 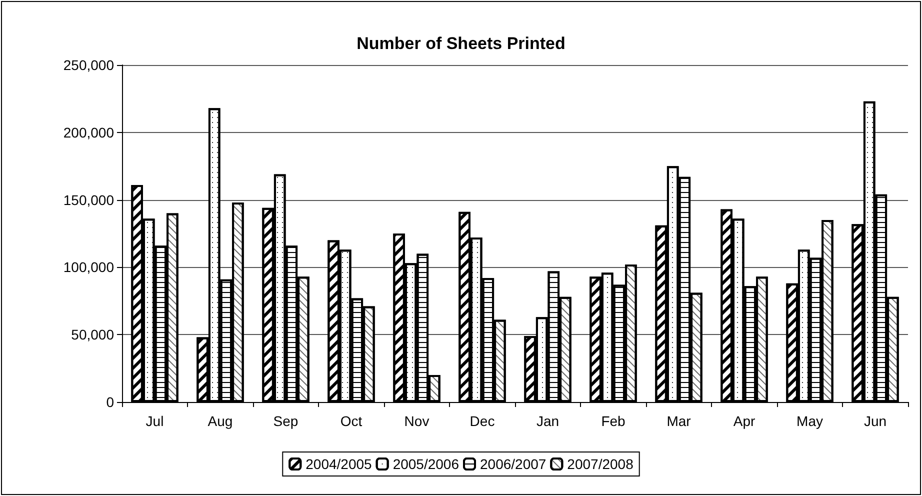 What do you see at coordinates (285, 421) in the screenshot?
I see `x-tick-label: Sep` at bounding box center [285, 421].